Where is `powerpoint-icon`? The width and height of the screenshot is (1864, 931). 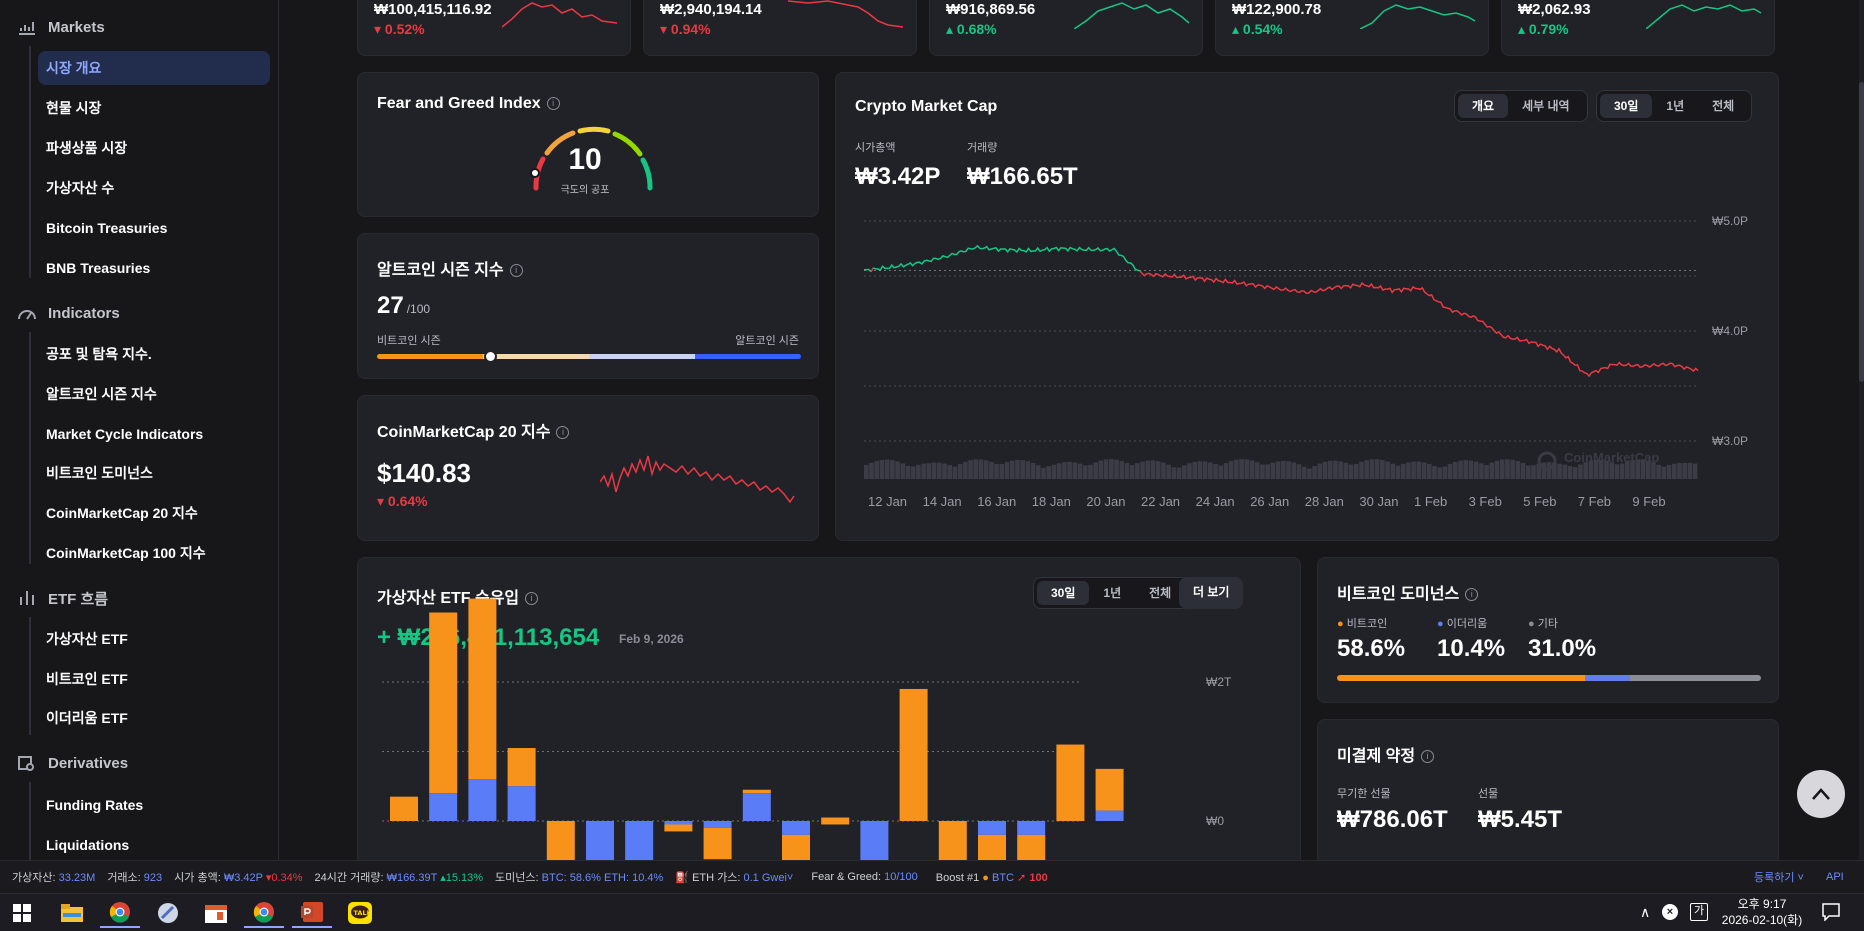
powerpoint-icon is located at coordinates (312, 913).